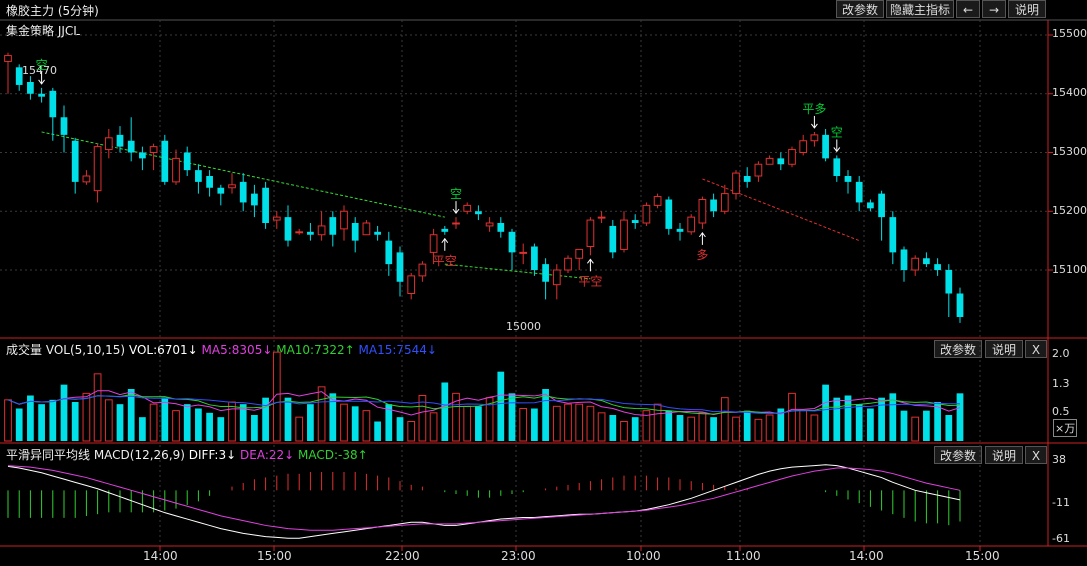 Image resolution: width=1087 pixels, height=566 pixels. What do you see at coordinates (163, 350) in the screenshot?
I see `volume-value: VOL:6701↓` at bounding box center [163, 350].